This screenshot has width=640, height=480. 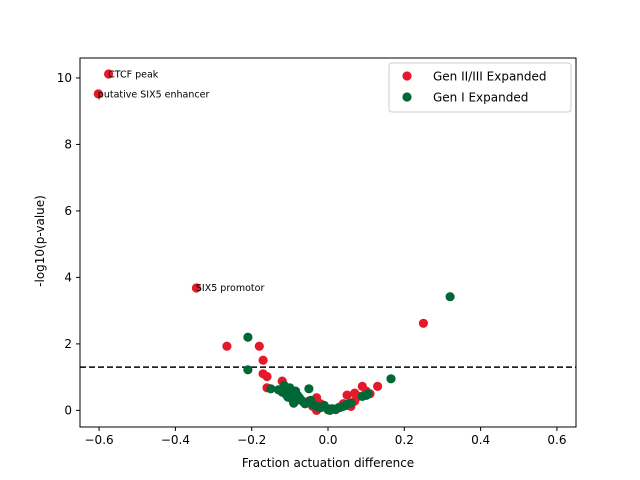 What do you see at coordinates (480, 98) in the screenshot?
I see `legend-label: Gen I Expanded` at bounding box center [480, 98].